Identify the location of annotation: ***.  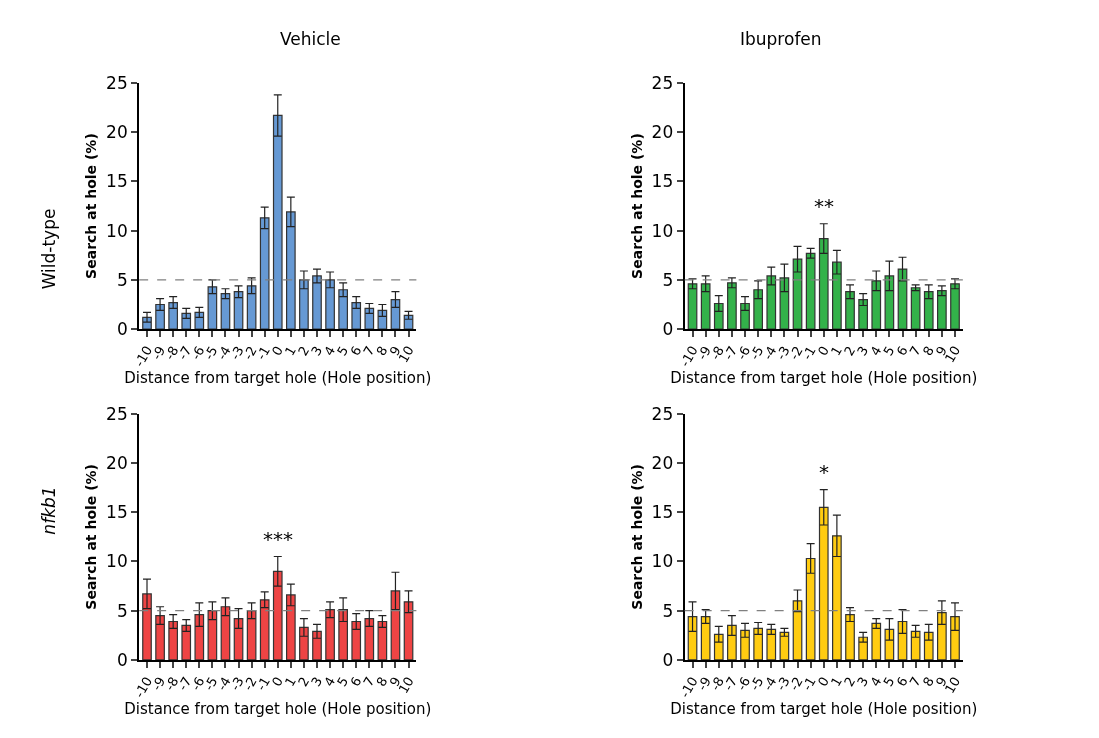
(278, 539).